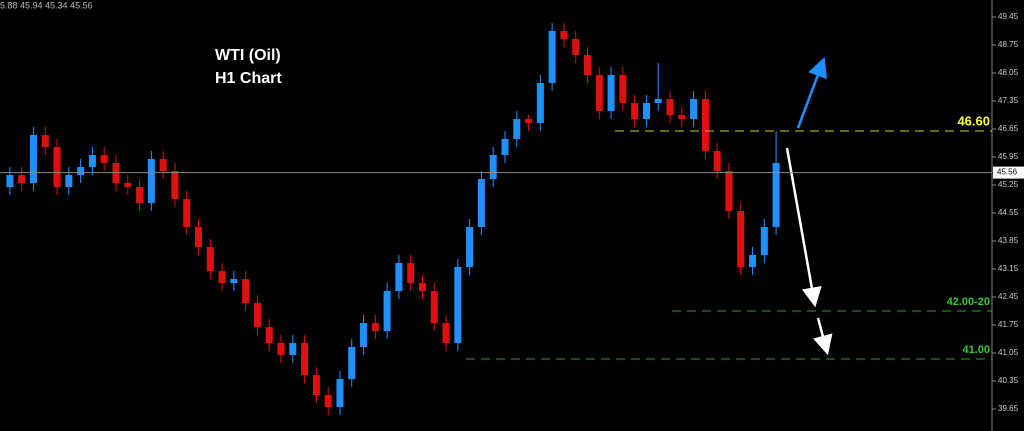 Image resolution: width=1024 pixels, height=431 pixels. What do you see at coordinates (1008, 352) in the screenshot?
I see `y-tick-label: 41.05` at bounding box center [1008, 352].